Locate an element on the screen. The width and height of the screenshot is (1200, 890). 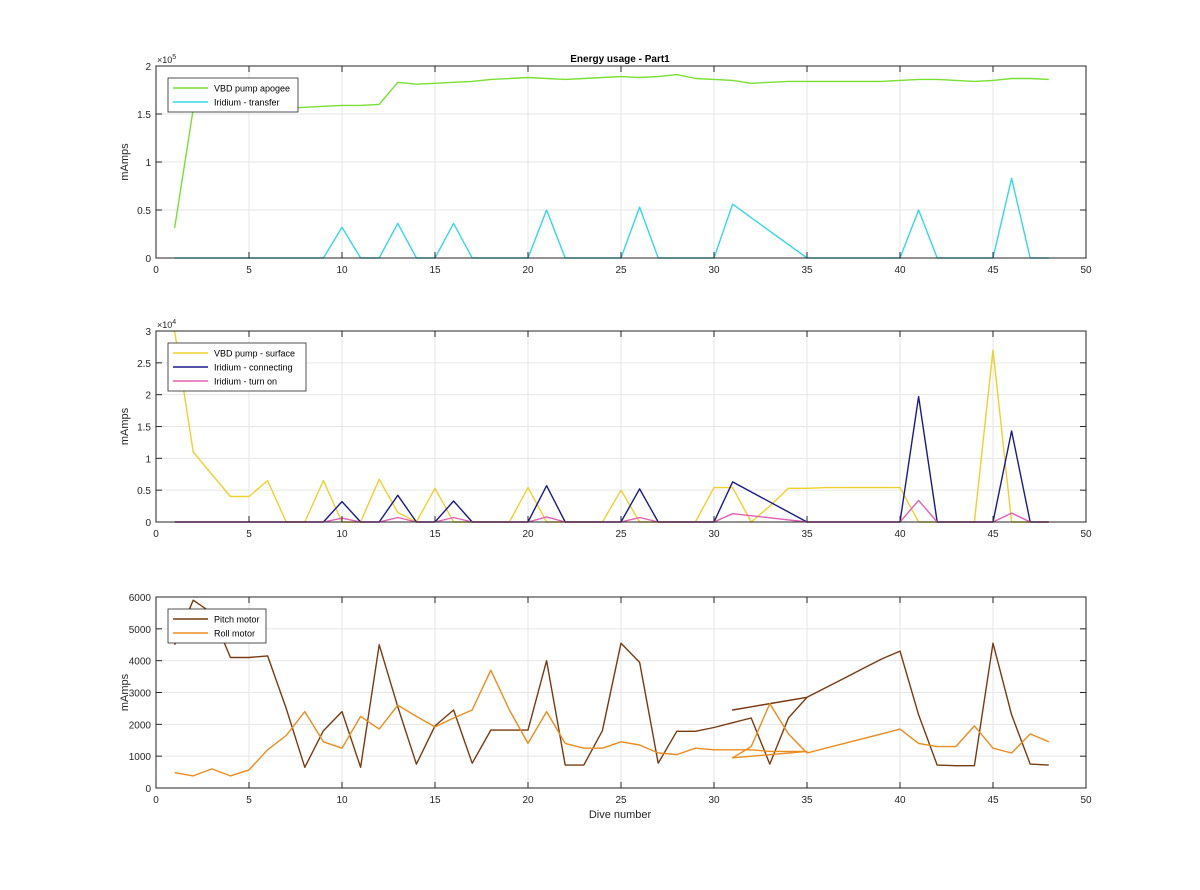
series-line-pitch-motor is located at coordinates (611, 683).